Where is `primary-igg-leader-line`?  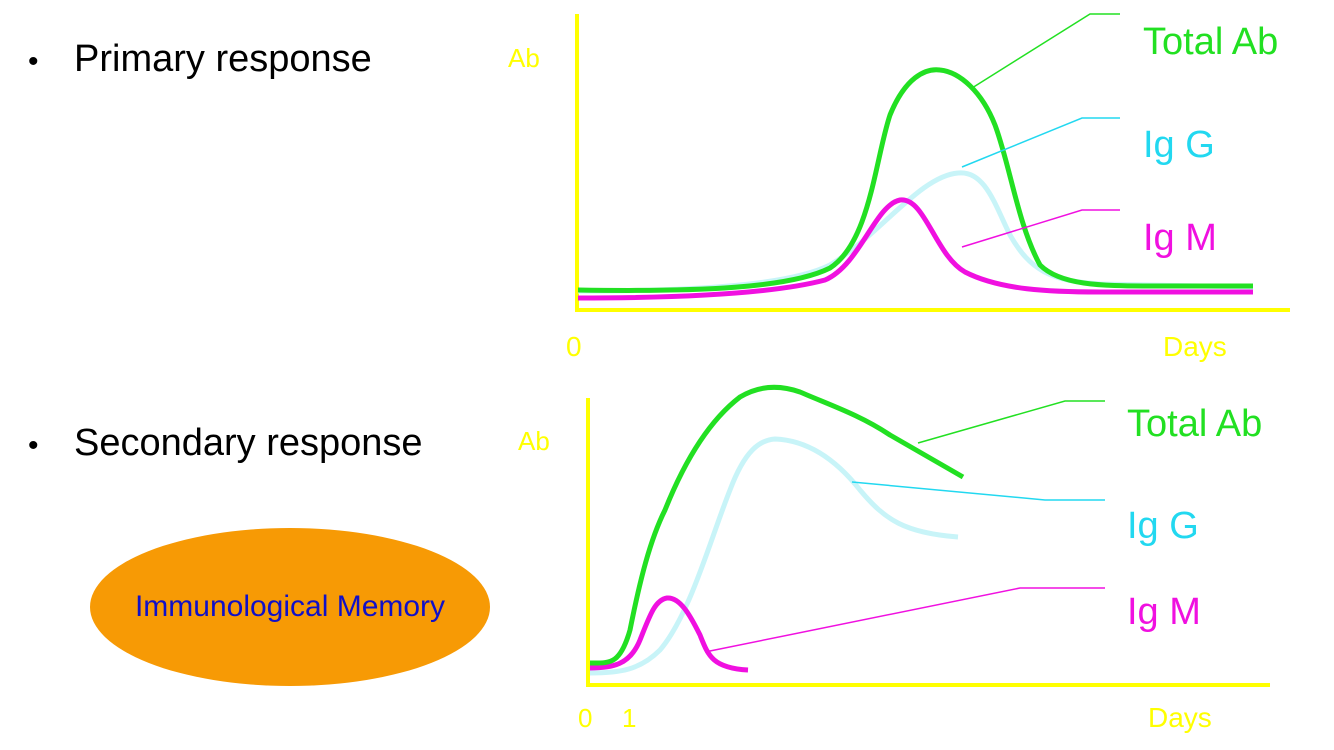
primary-igg-leader-line is located at coordinates (1040, 142).